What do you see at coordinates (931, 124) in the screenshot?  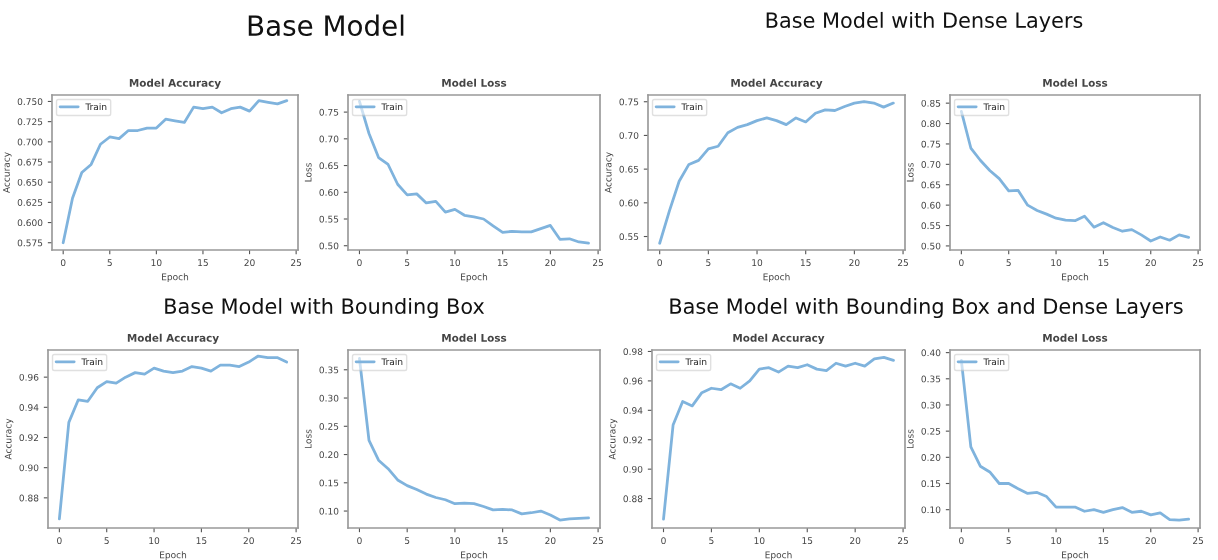 I see `y-tick-label: 0.80` at bounding box center [931, 124].